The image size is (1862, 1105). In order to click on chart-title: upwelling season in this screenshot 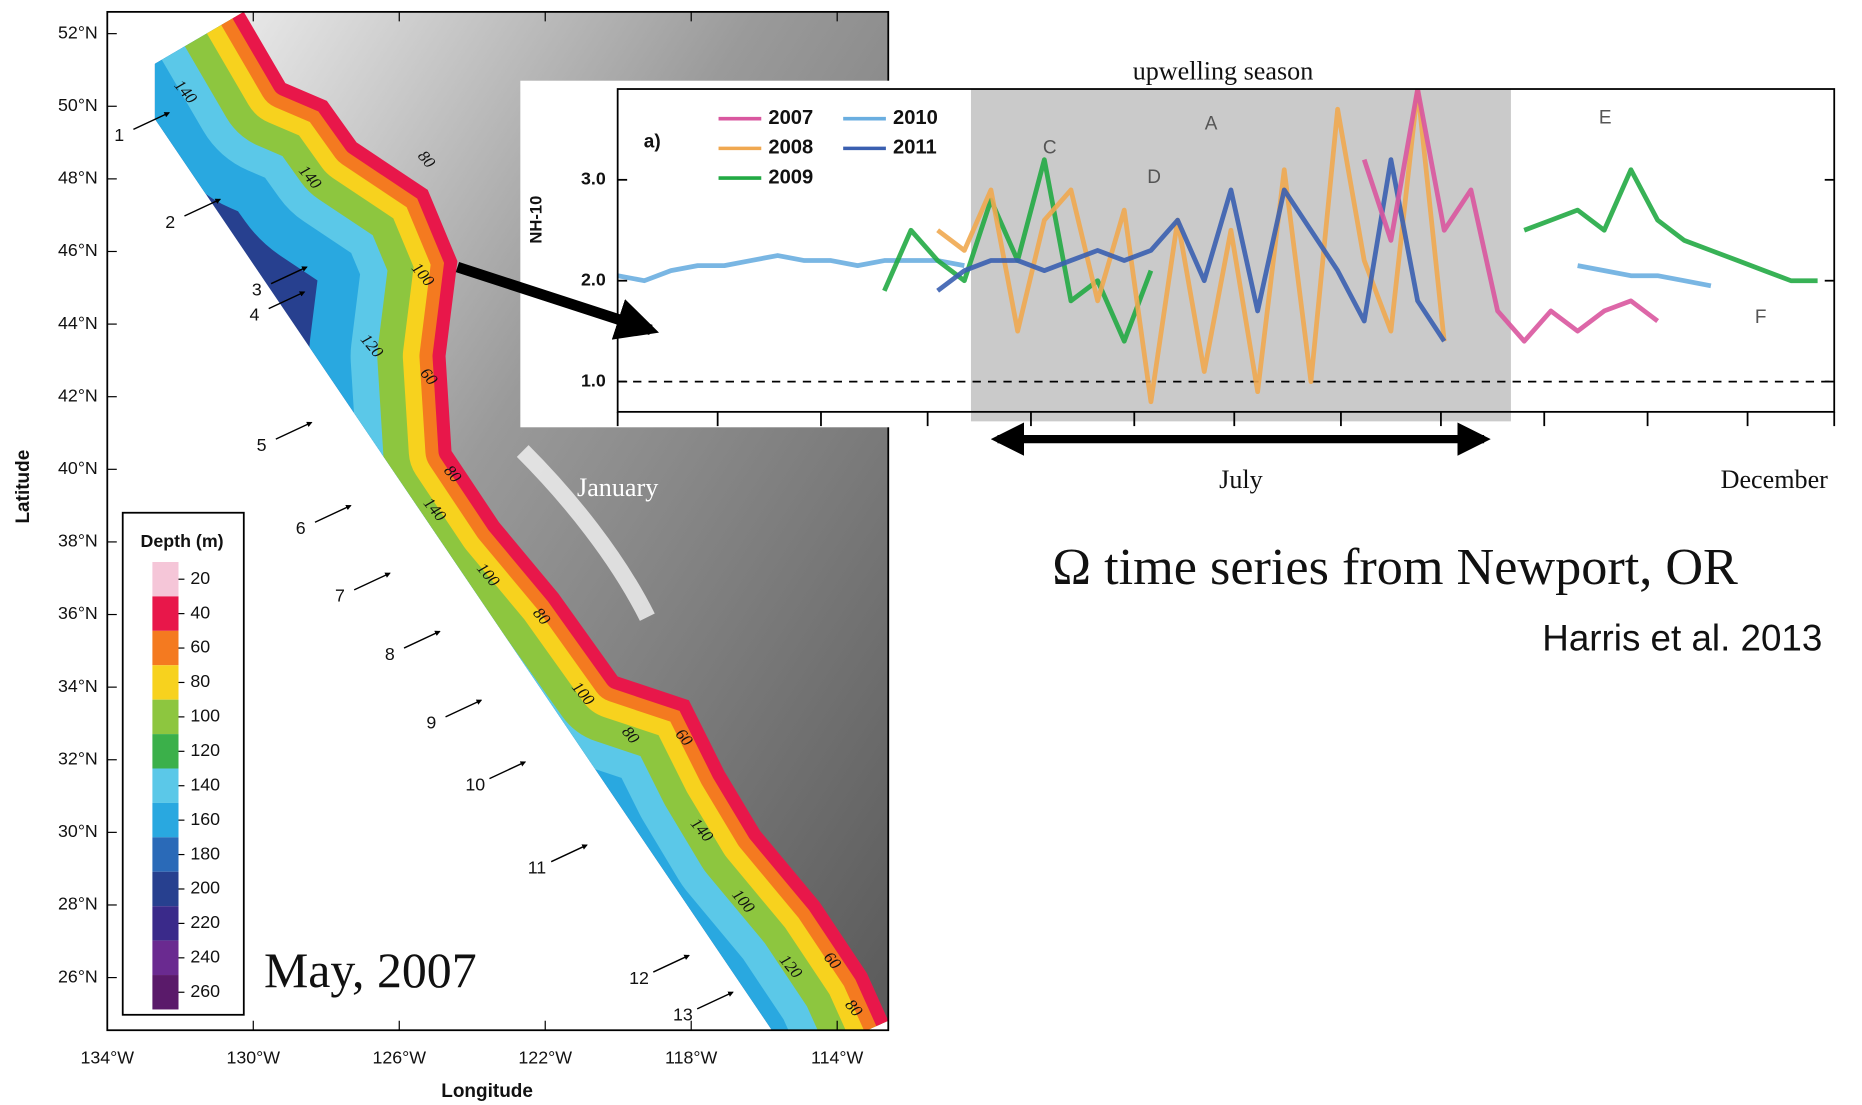, I will do `click(1223, 71)`.